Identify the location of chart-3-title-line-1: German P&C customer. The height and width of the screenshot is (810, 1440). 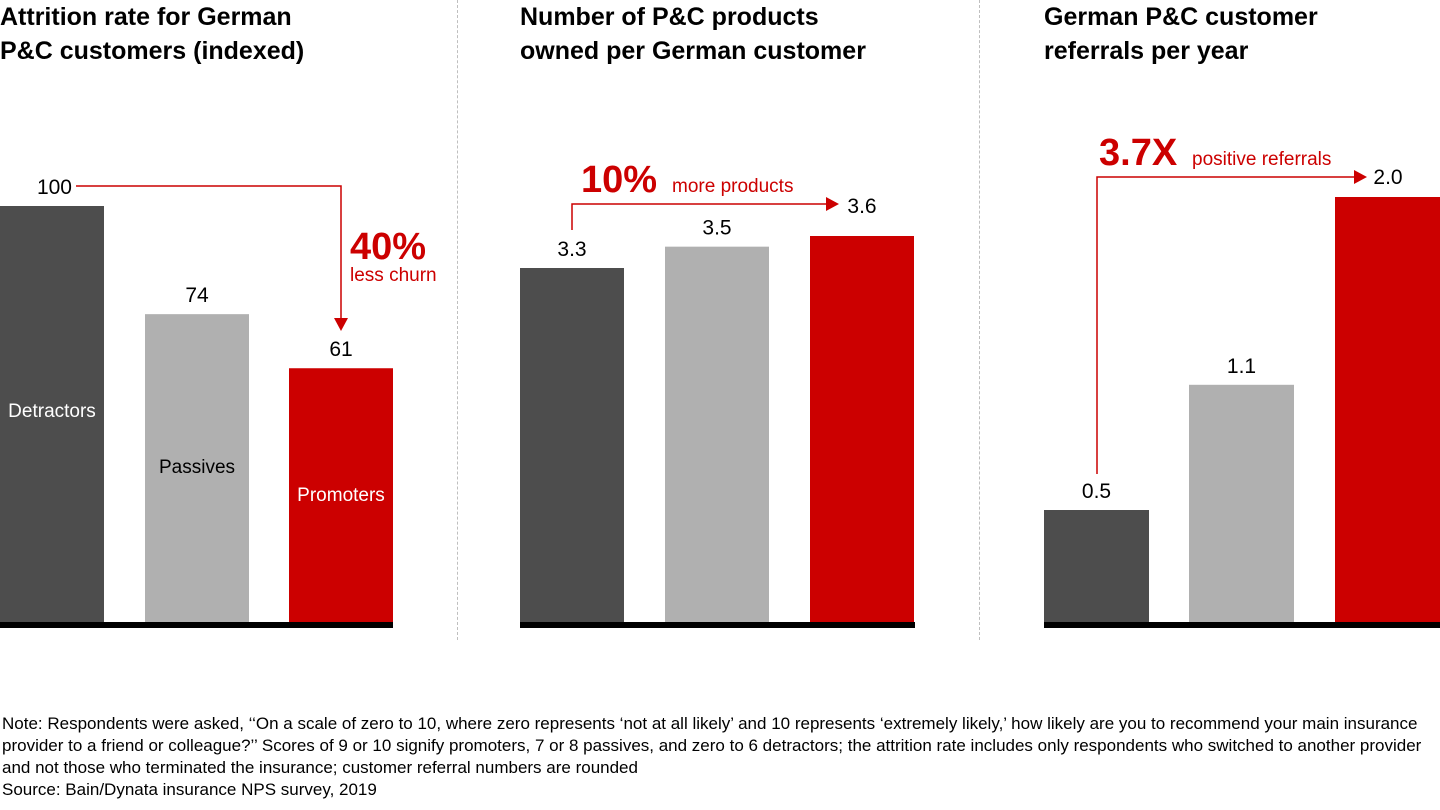
(1181, 17).